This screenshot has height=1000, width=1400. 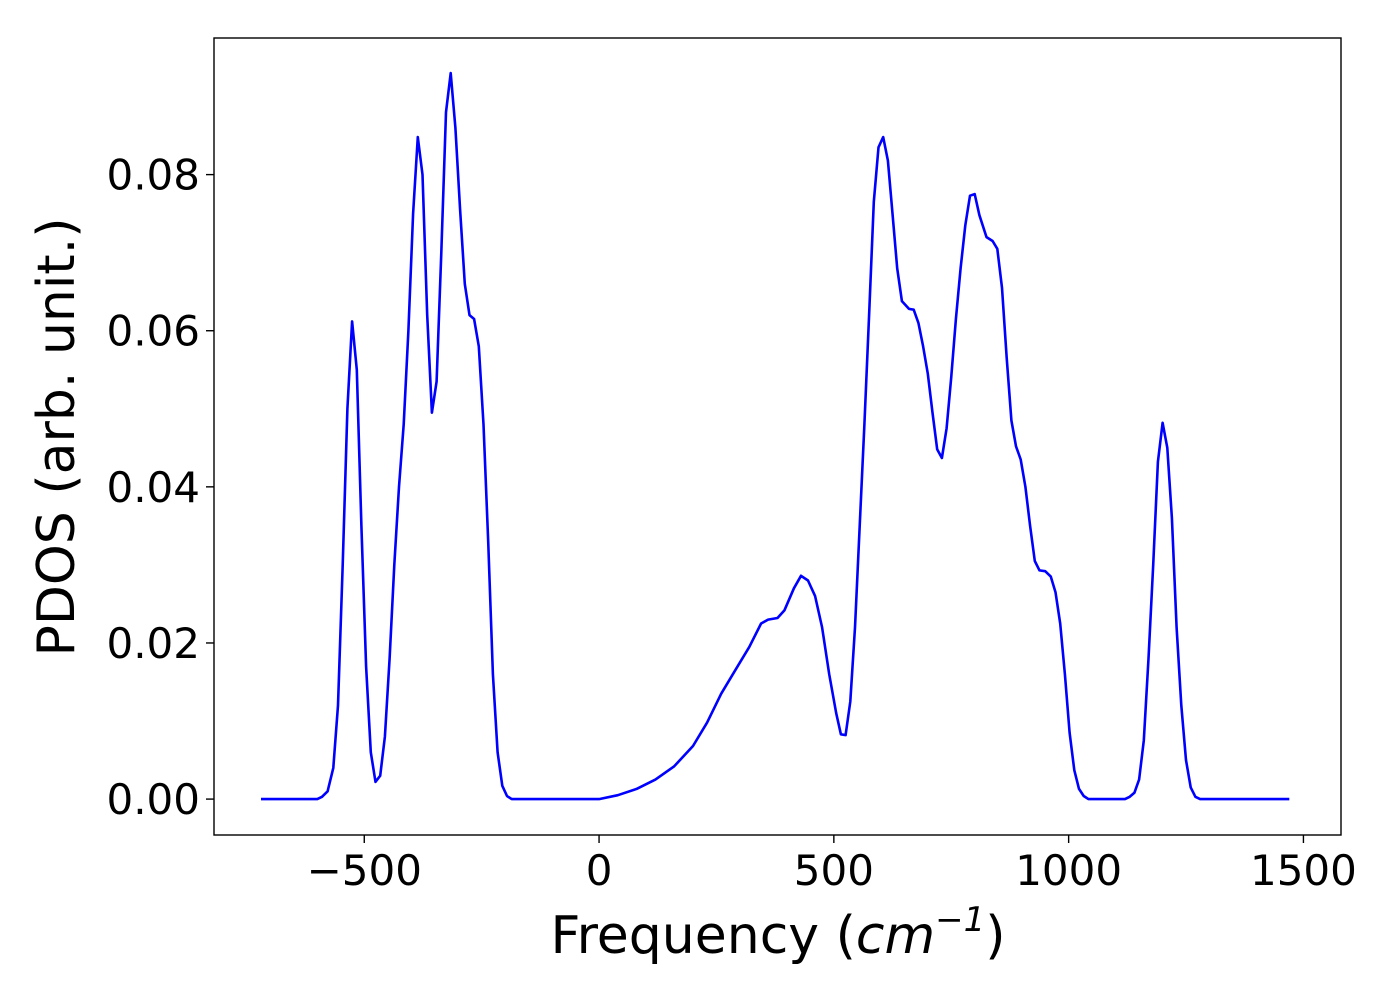 I want to click on y-axis-label: PDOS (arb. unit.), so click(x=57, y=436).